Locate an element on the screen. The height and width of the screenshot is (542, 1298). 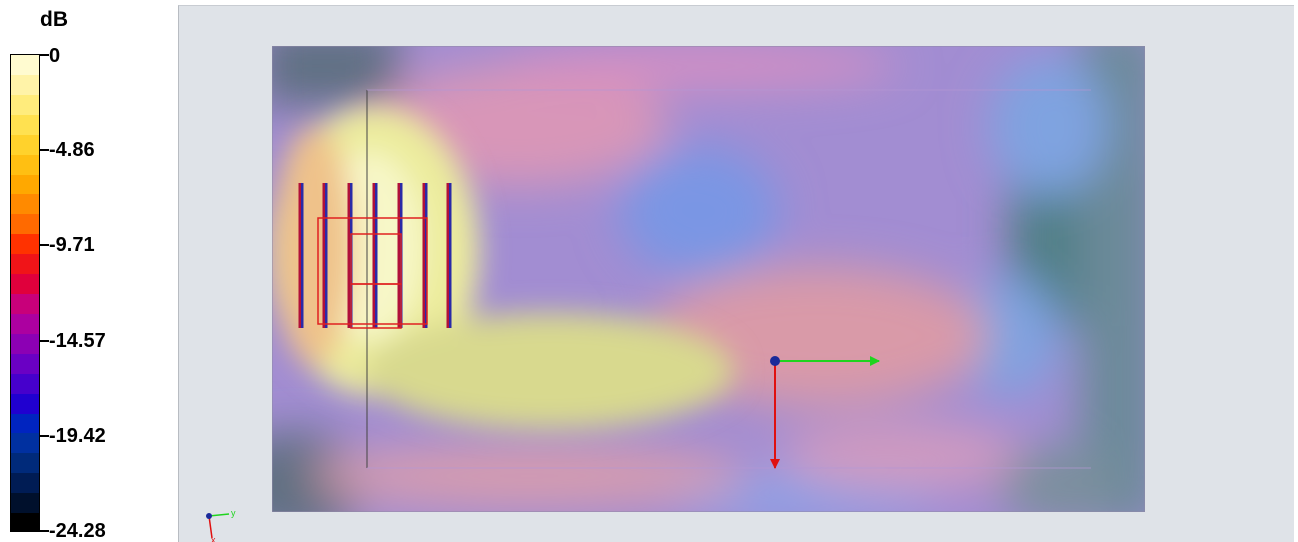
legend-tick-label: -24.28 is located at coordinates (77, 531).